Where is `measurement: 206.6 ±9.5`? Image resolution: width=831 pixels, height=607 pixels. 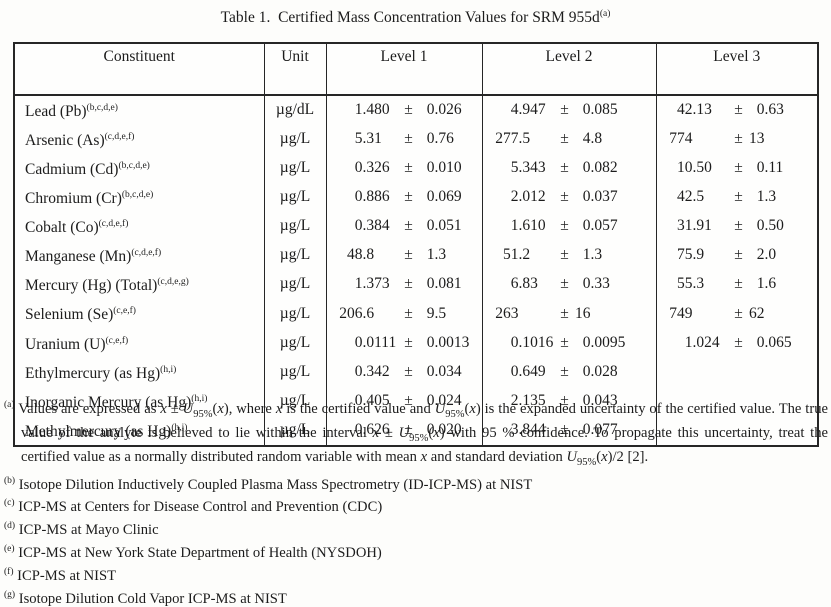 measurement: 206.6 ±9.5 is located at coordinates (404, 314).